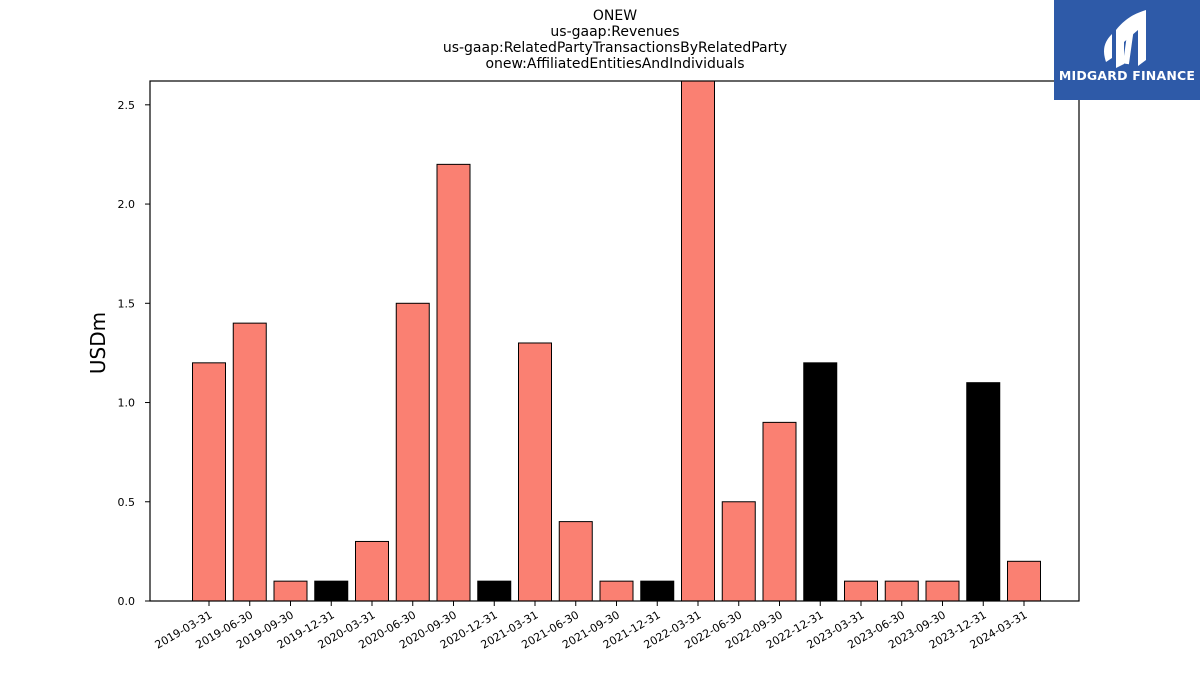 This screenshot has width=1200, height=675. What do you see at coordinates (127, 403) in the screenshot?
I see `y-tick-label: 1.0` at bounding box center [127, 403].